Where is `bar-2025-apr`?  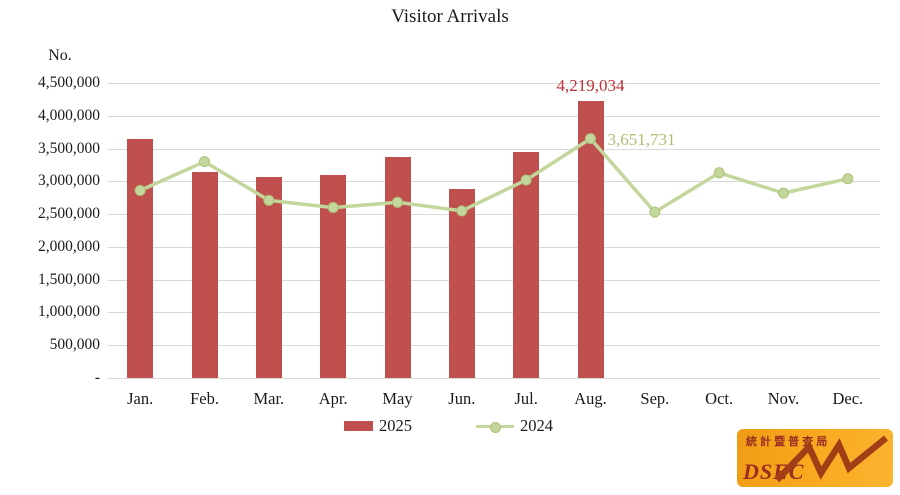 bar-2025-apr is located at coordinates (333, 276).